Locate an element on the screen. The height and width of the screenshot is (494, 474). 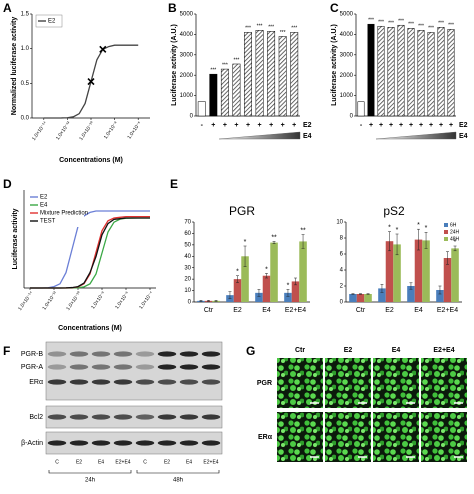
legend-label: E4 is located at coordinates (44, 206).